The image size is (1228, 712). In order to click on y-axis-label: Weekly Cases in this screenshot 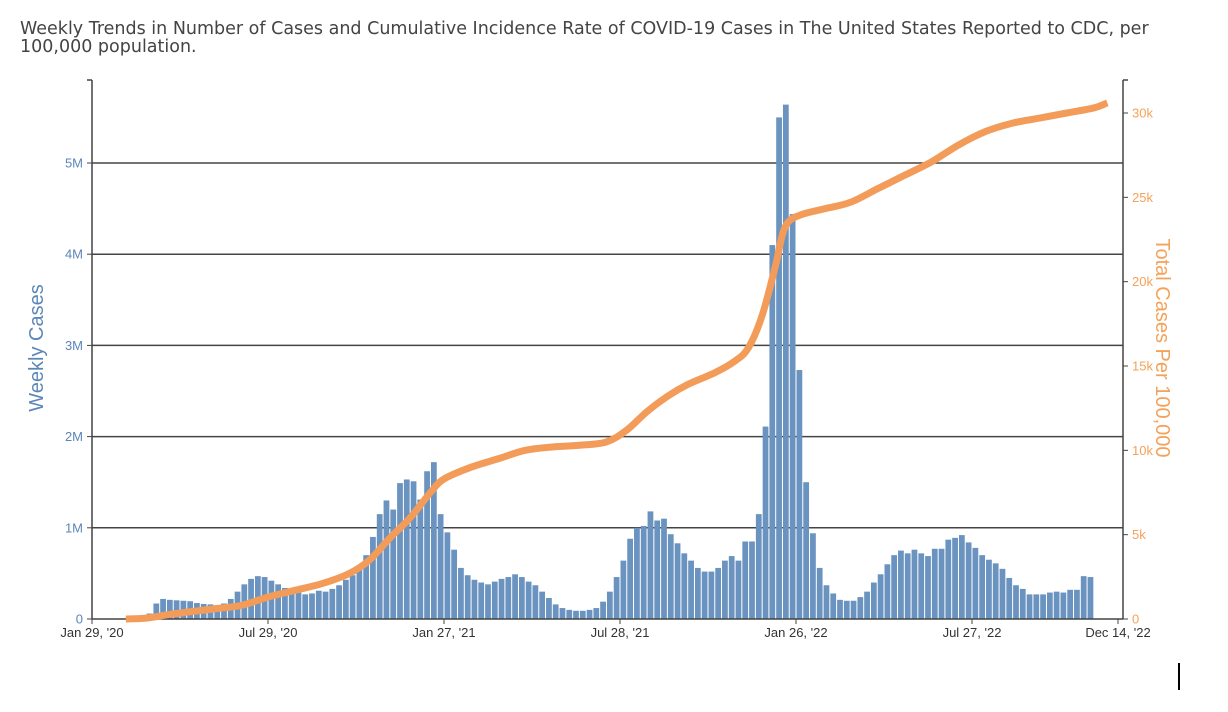, I will do `click(37, 347)`.